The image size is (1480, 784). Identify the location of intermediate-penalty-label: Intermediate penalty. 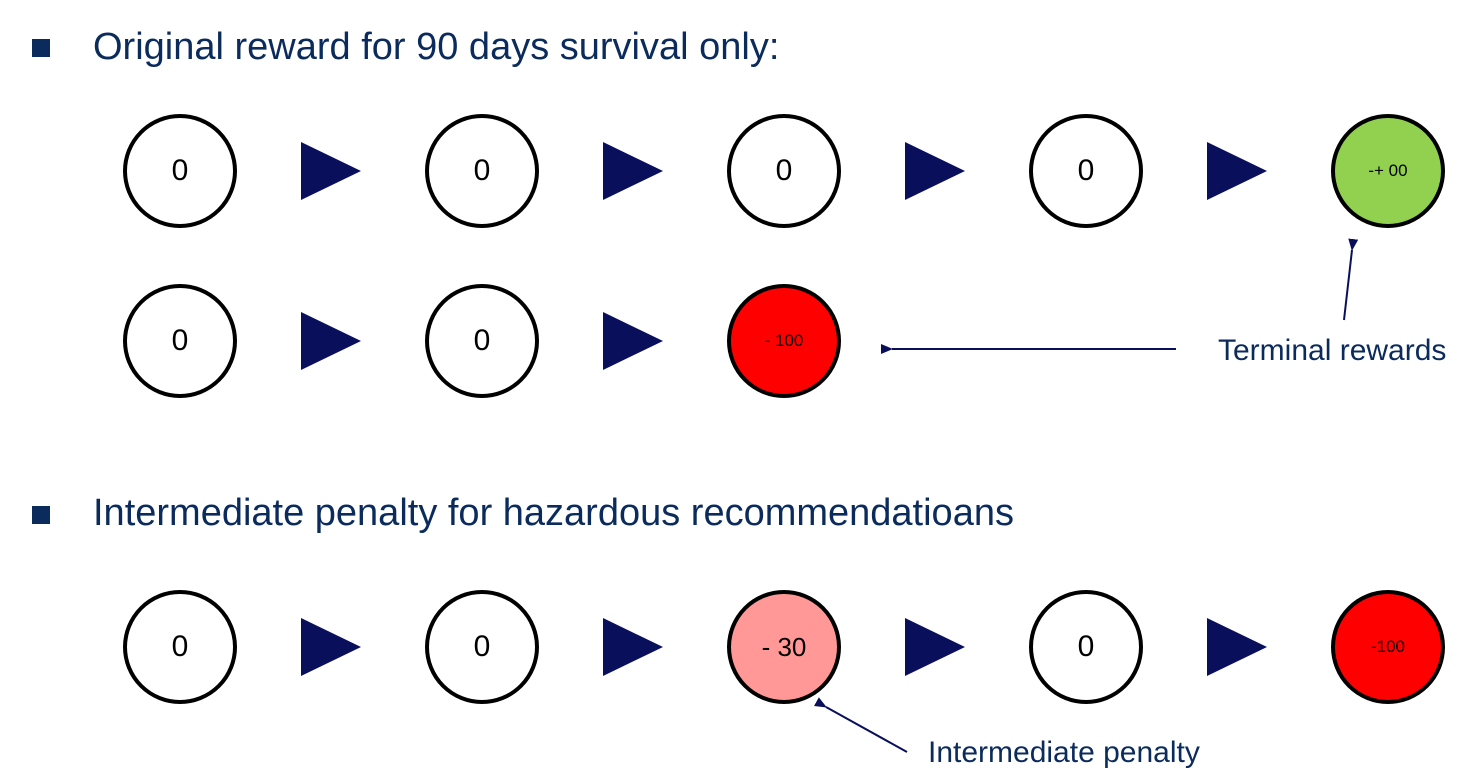
(1064, 752).